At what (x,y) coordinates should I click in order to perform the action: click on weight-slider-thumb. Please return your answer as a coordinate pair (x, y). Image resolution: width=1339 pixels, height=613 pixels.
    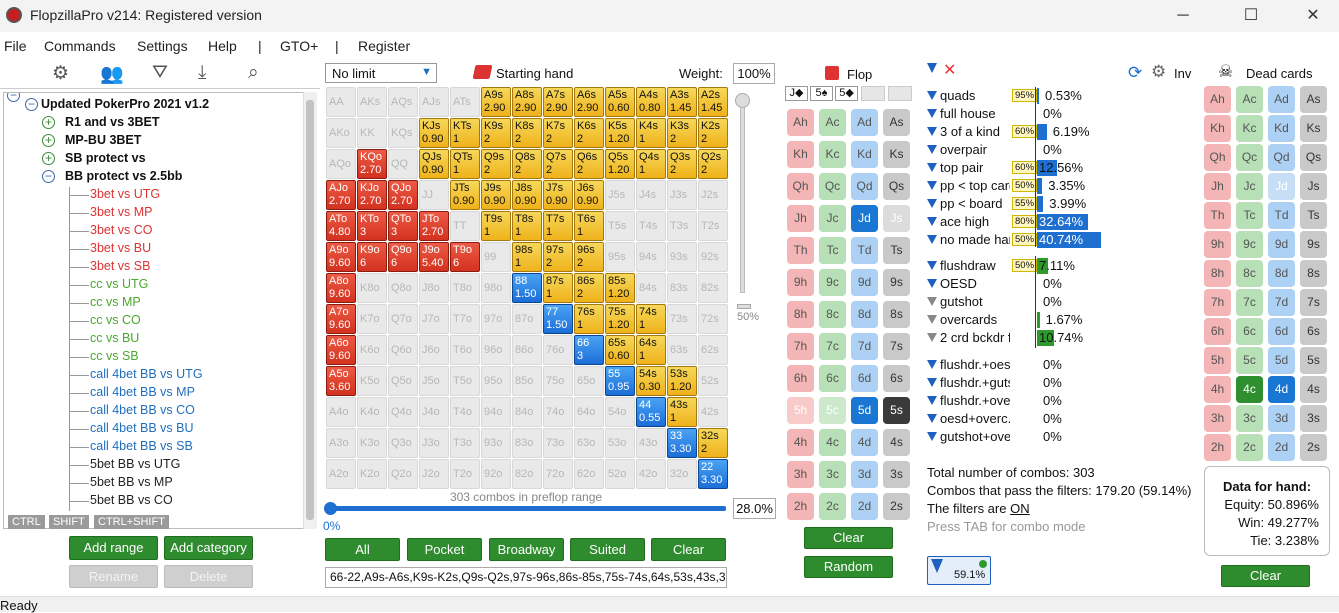
    Looking at the image, I should click on (742, 100).